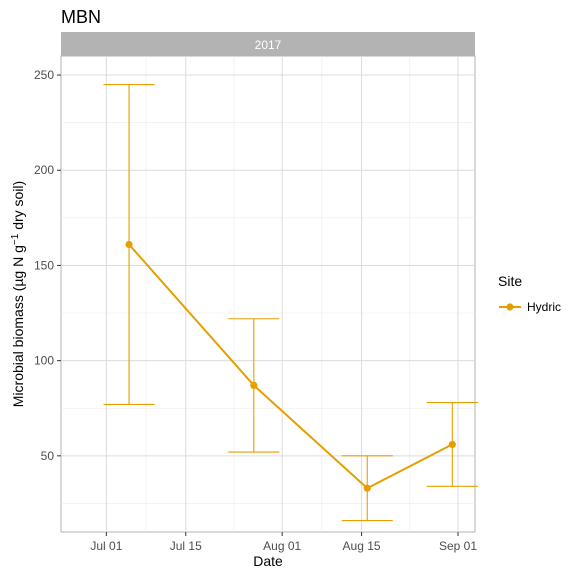 Image resolution: width=576 pixels, height=576 pixels. I want to click on x-axis: Jul 01 Jul 15 Aug 01 Aug 15 Sep 01, so click(283, 542).